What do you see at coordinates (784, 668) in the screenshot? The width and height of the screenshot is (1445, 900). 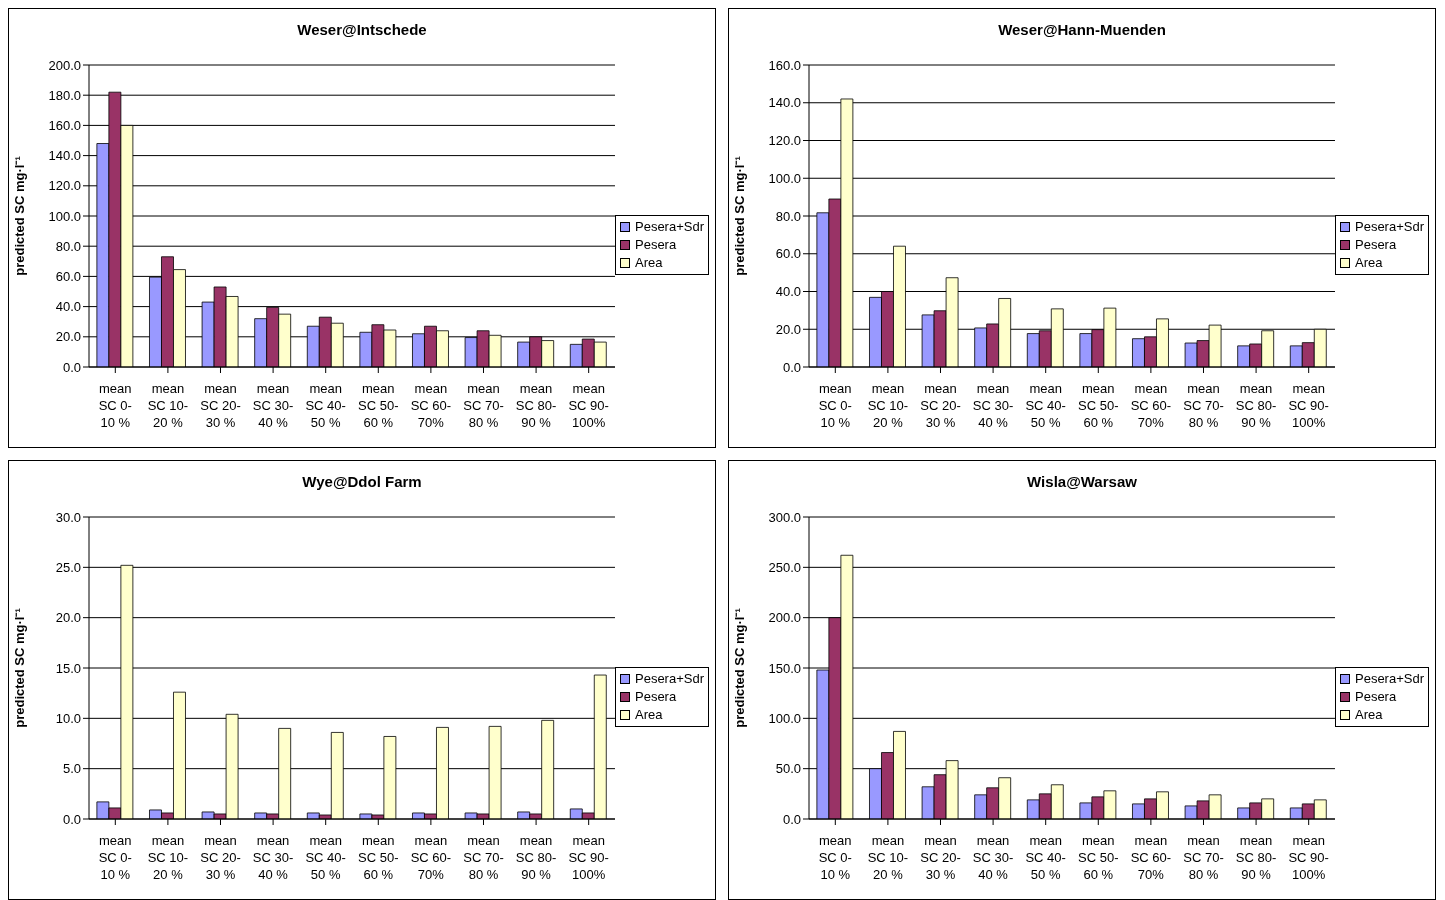 I see `y-tick-label: 150.0` at bounding box center [784, 668].